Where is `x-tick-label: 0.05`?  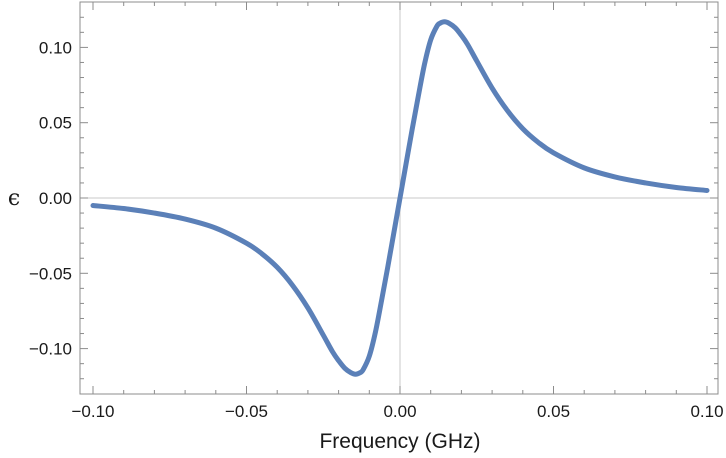
x-tick-label: 0.05 is located at coordinates (553, 411).